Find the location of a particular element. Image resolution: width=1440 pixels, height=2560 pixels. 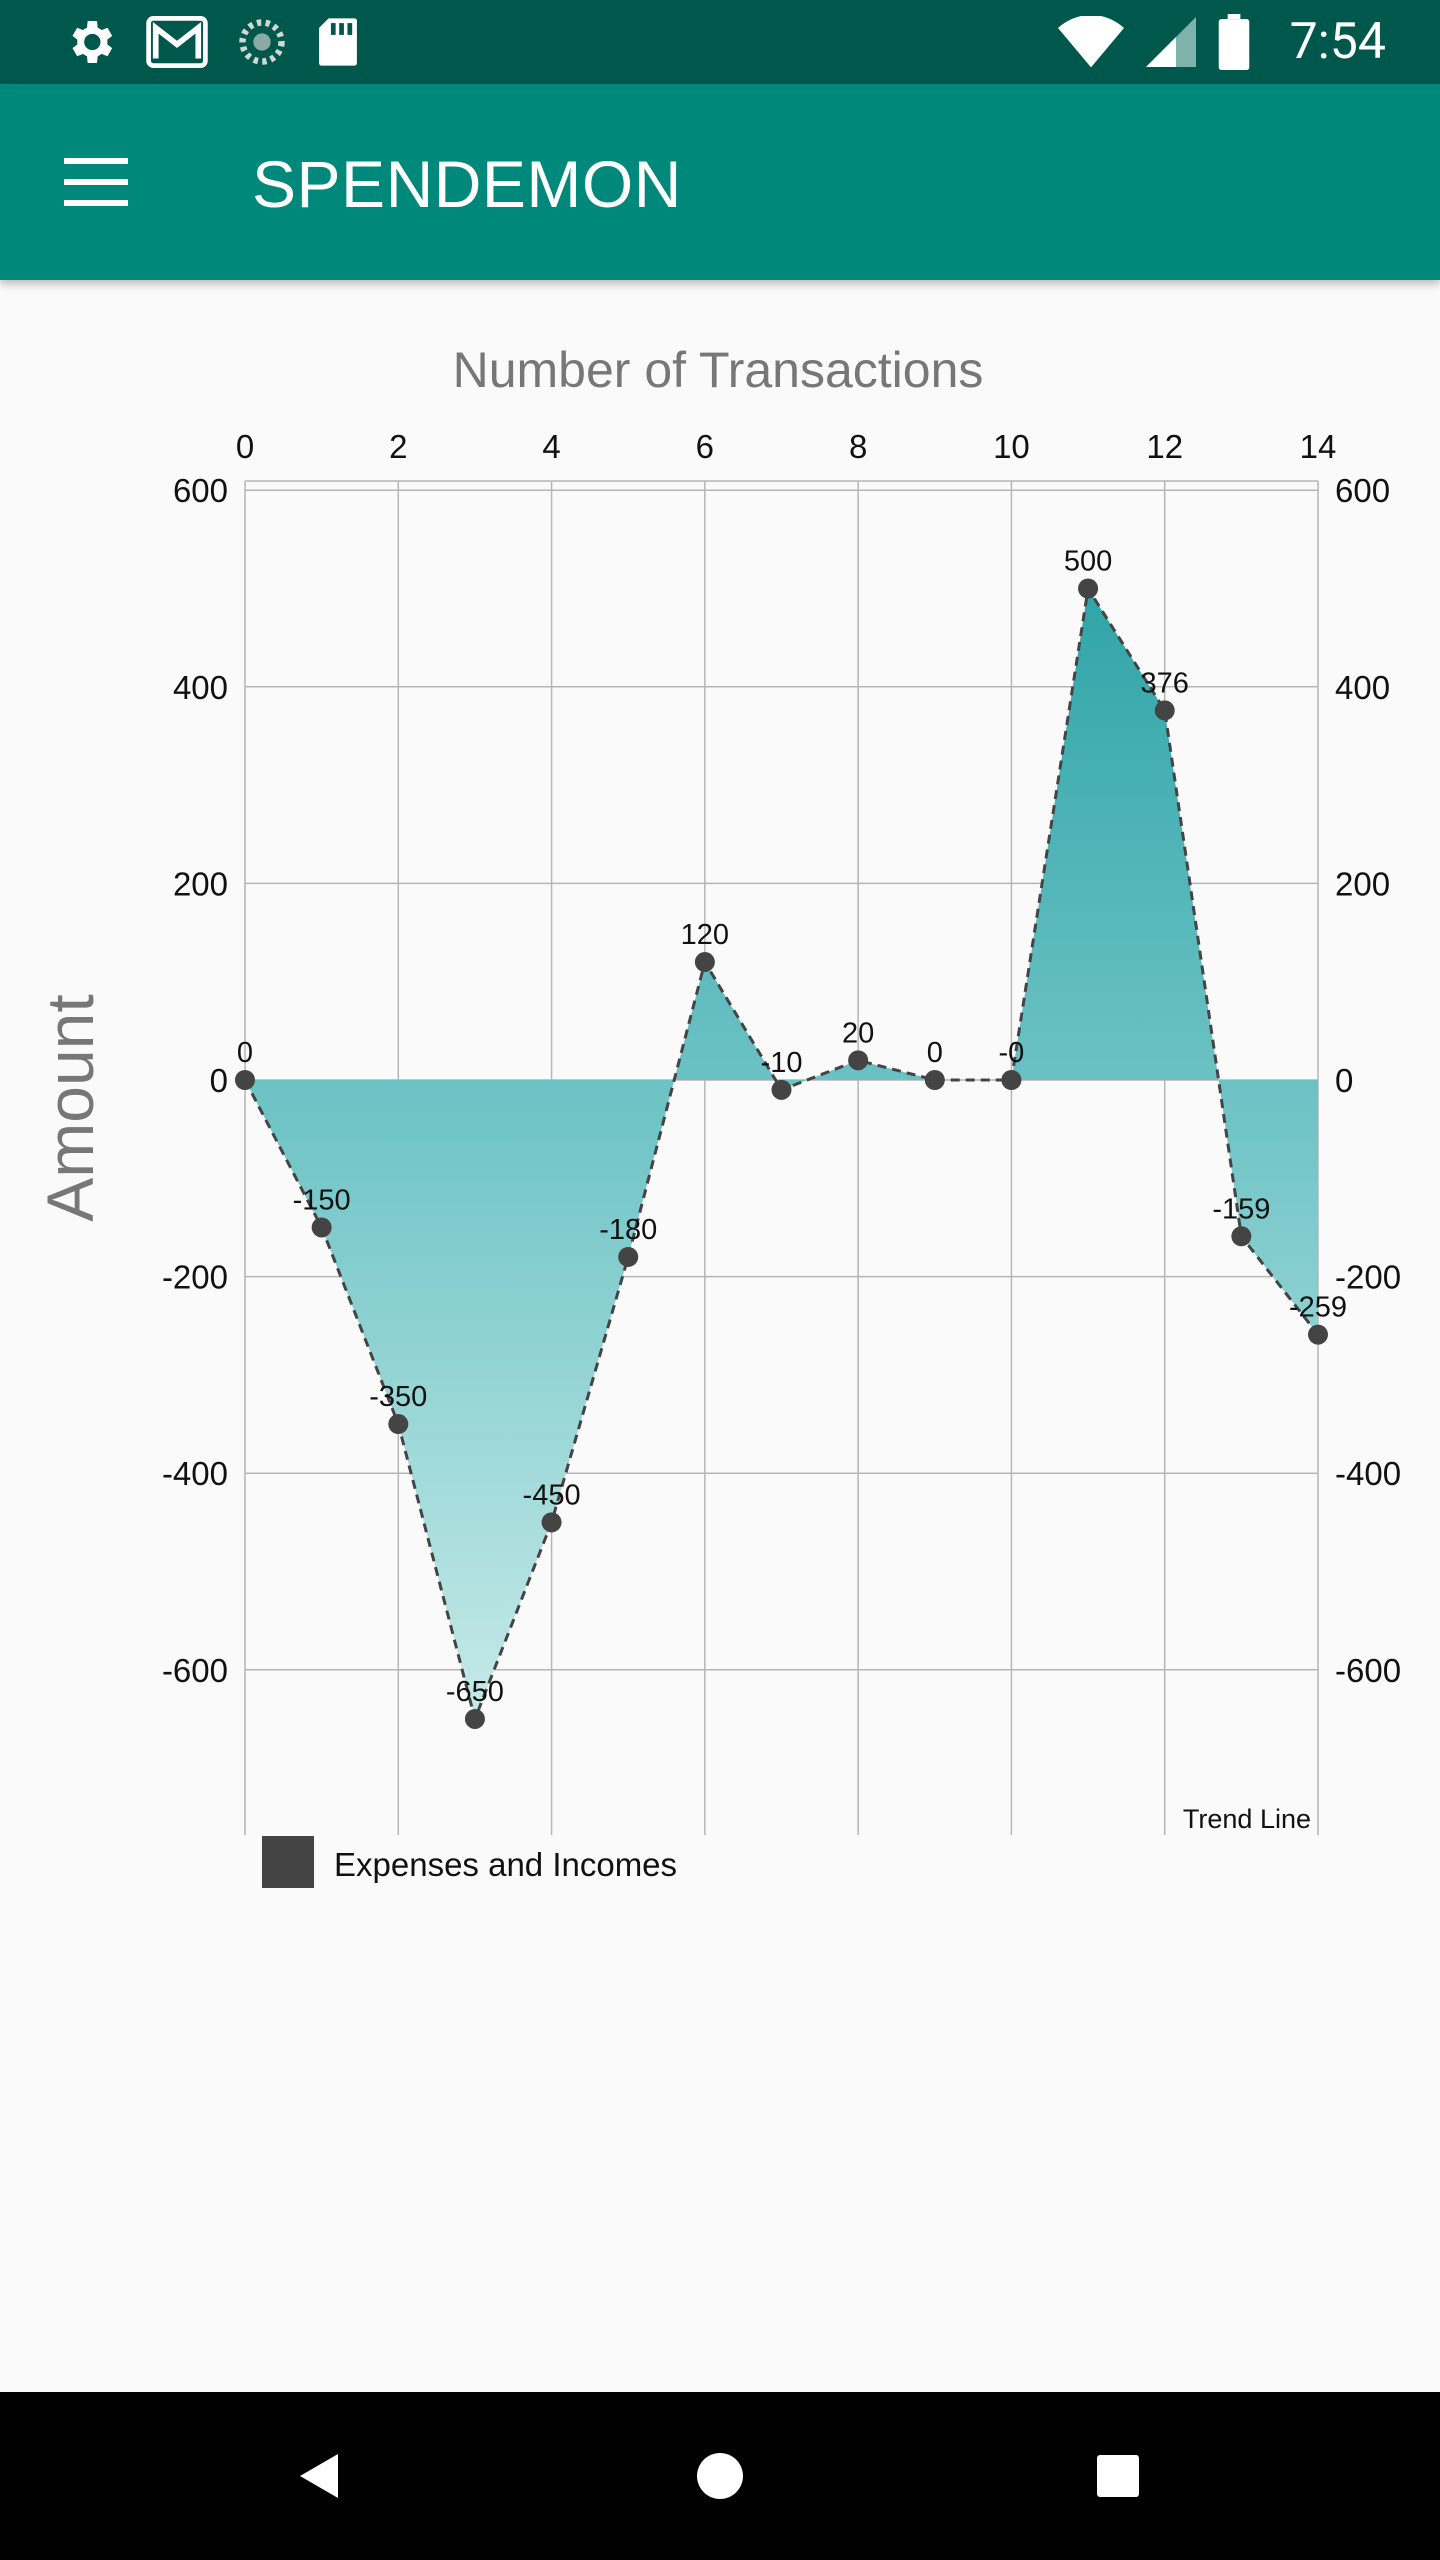

menu-button is located at coordinates (96, 182).